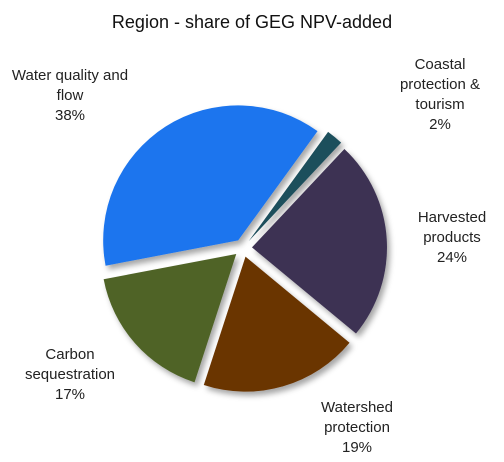  What do you see at coordinates (70, 85) in the screenshot?
I see `category-label: Water quality and flow` at bounding box center [70, 85].